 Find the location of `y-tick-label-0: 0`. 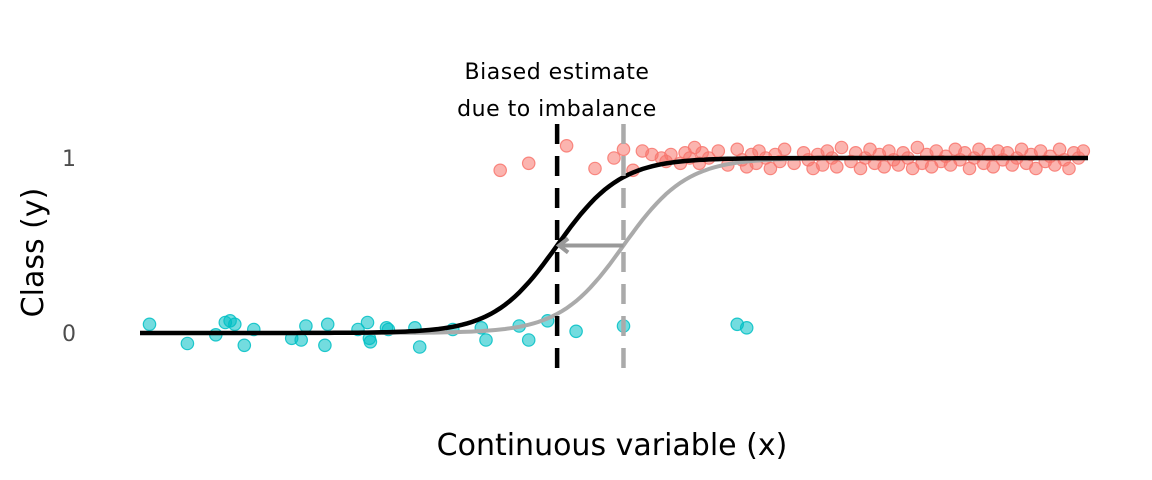

y-tick-label-0: 0 is located at coordinates (69, 334).